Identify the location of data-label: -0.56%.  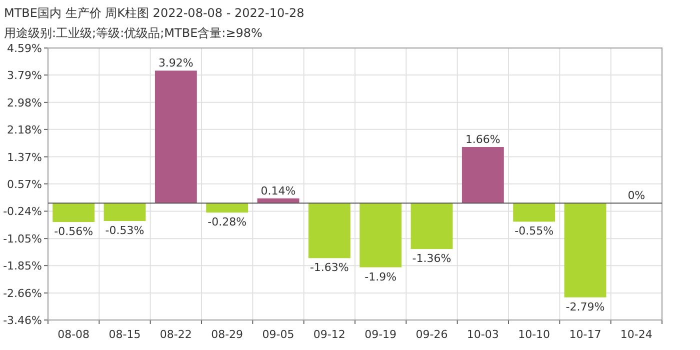
(74, 231).